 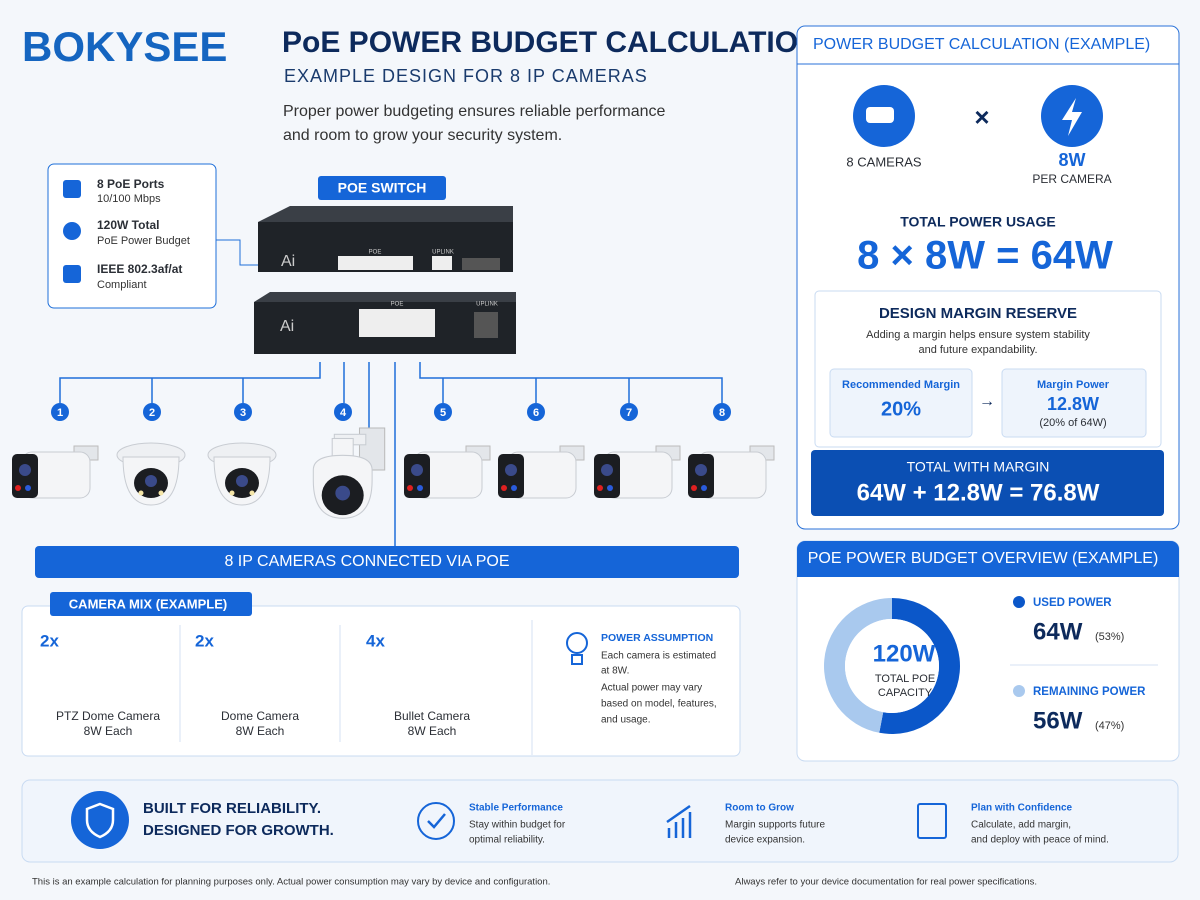 I want to click on margin-power-box, so click(x=1074, y=403).